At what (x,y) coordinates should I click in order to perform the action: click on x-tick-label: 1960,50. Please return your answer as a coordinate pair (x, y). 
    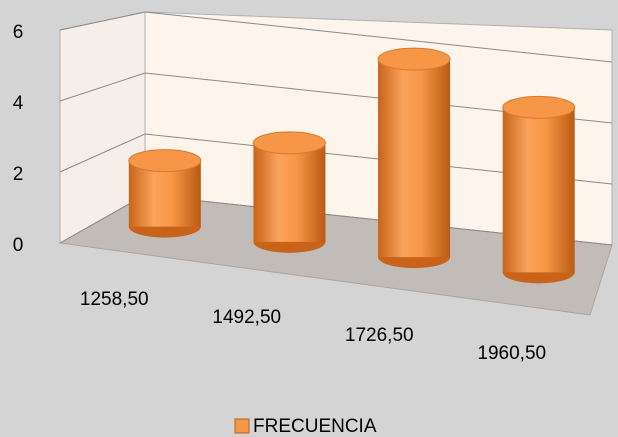
    Looking at the image, I should click on (511, 353).